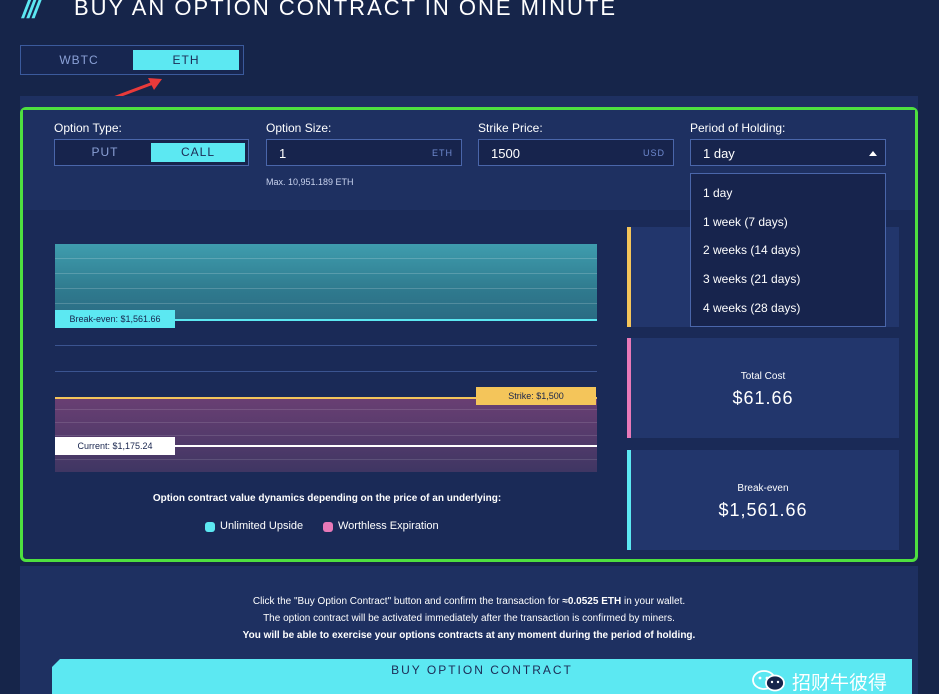 The height and width of the screenshot is (694, 939). I want to click on legend-upside-label: Unlimited Upside, so click(262, 526).